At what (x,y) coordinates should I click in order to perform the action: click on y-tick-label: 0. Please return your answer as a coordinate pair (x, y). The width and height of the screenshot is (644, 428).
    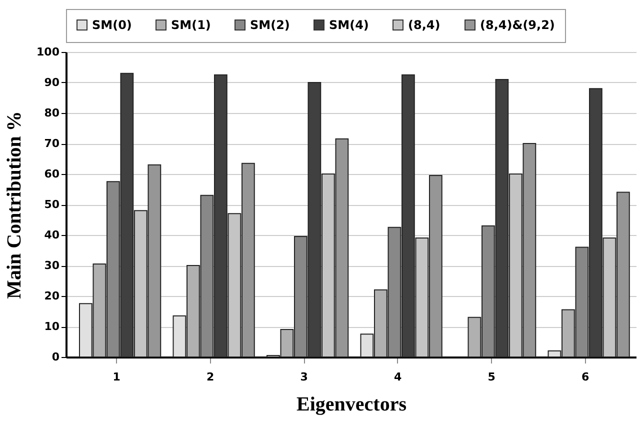
    Looking at the image, I should click on (56, 357).